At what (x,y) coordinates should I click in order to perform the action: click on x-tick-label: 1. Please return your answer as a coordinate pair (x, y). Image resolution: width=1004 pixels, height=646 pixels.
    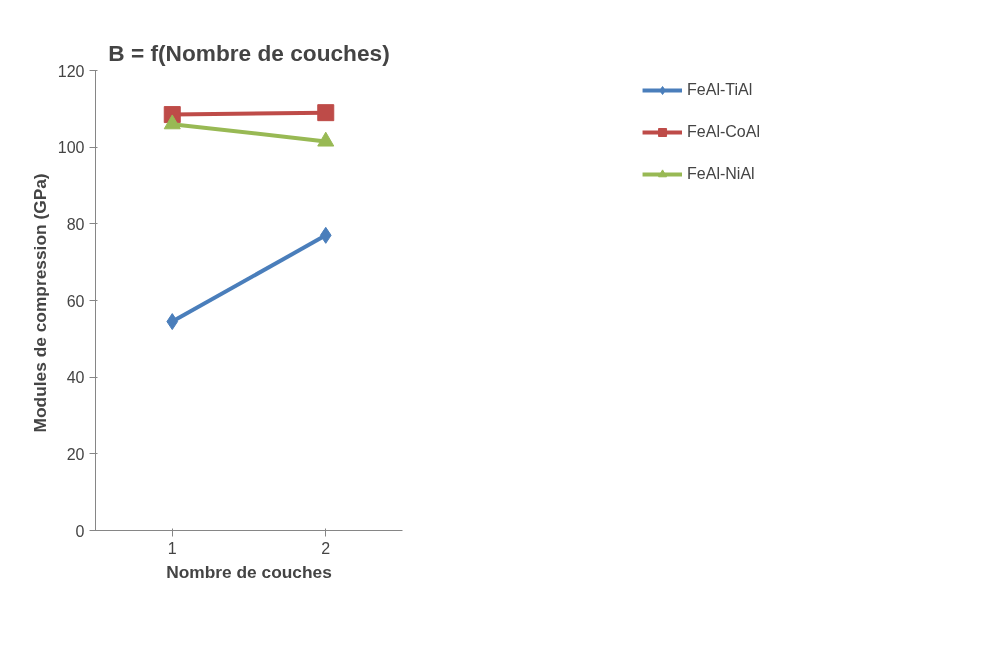
    Looking at the image, I should click on (172, 548).